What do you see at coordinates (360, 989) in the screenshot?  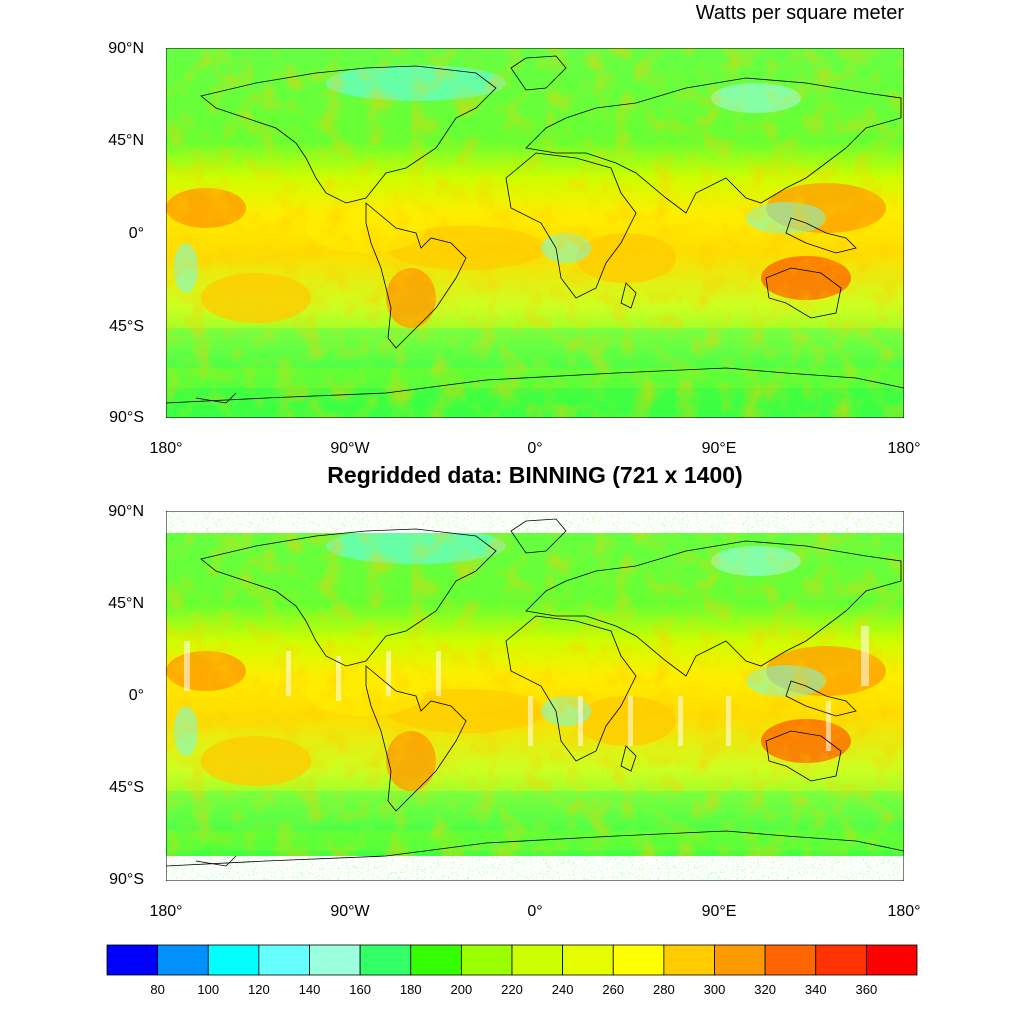 I see `colorbar-label: 160` at bounding box center [360, 989].